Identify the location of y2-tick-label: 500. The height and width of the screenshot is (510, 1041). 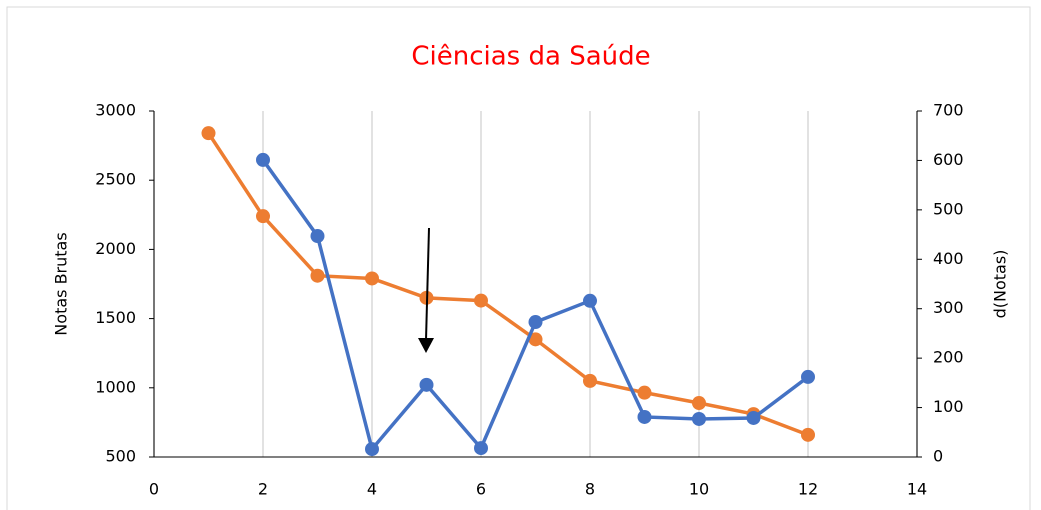
(948, 208).